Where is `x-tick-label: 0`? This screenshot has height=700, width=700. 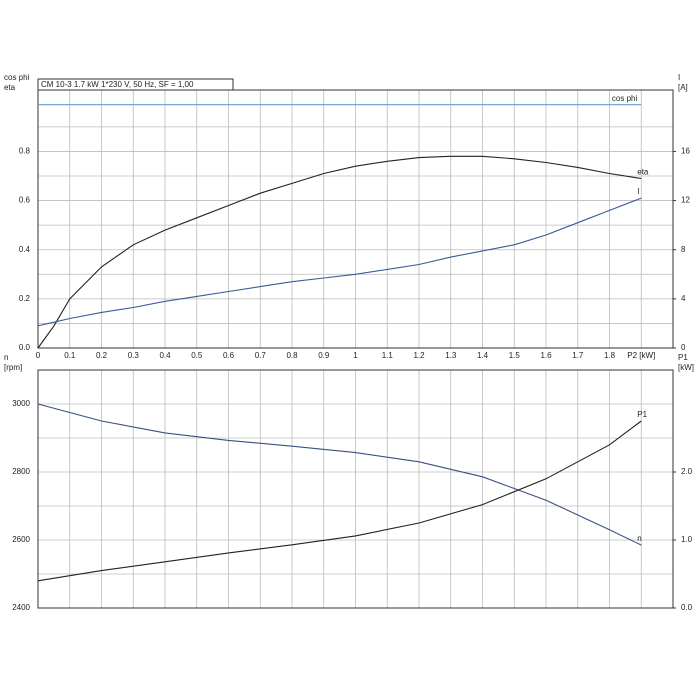 x-tick-label: 0 is located at coordinates (38, 355).